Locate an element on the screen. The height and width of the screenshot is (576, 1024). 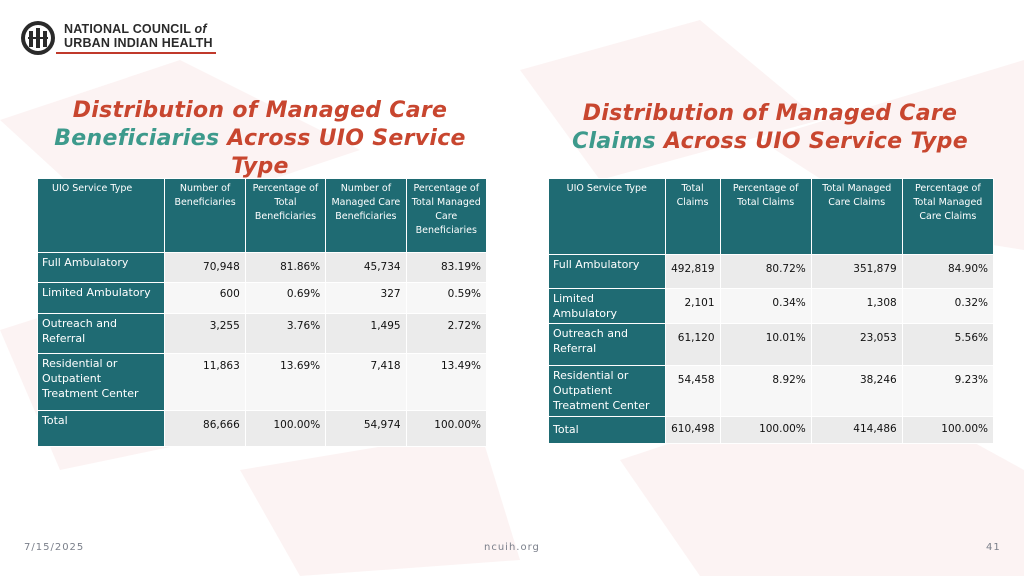
organization-logo: NATIONAL COUNCIL of URBAN INDIAN HEALTH is located at coordinates (118, 38).